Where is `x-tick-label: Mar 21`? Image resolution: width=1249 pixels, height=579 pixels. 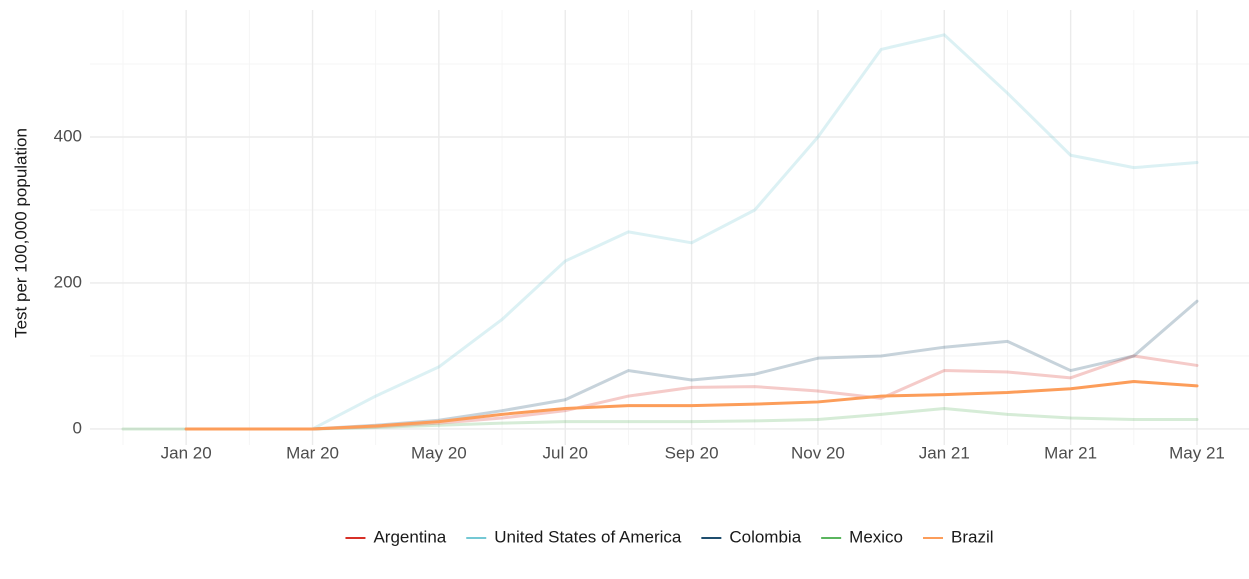
x-tick-label: Mar 21 is located at coordinates (1070, 452).